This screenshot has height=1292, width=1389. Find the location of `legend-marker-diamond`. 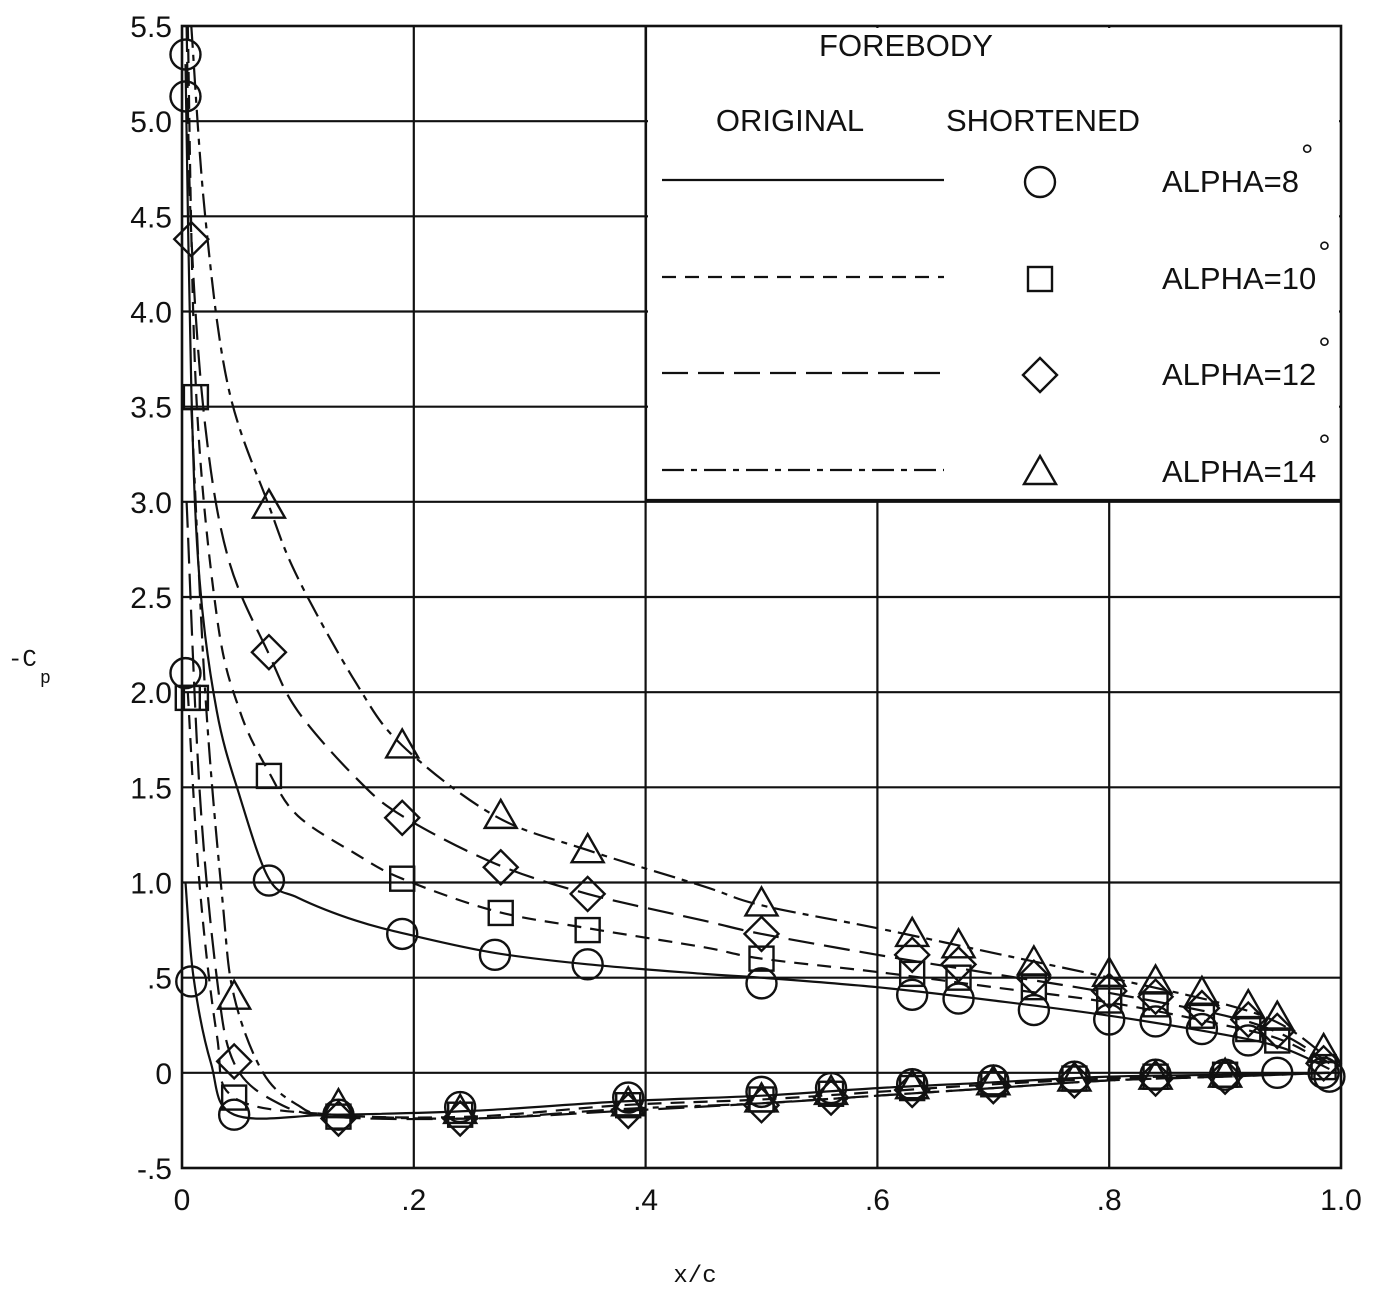

legend-marker-diamond is located at coordinates (1040, 375).